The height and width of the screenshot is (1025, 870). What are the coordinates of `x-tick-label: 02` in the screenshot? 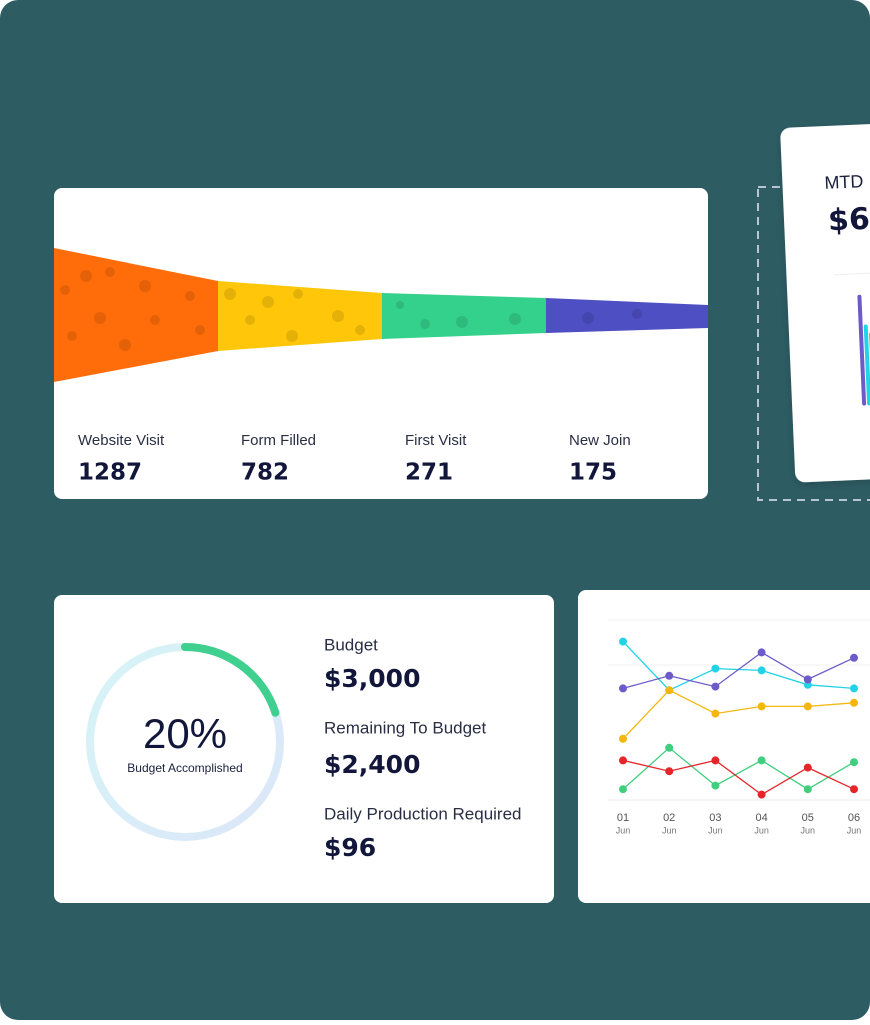 It's located at (669, 818).